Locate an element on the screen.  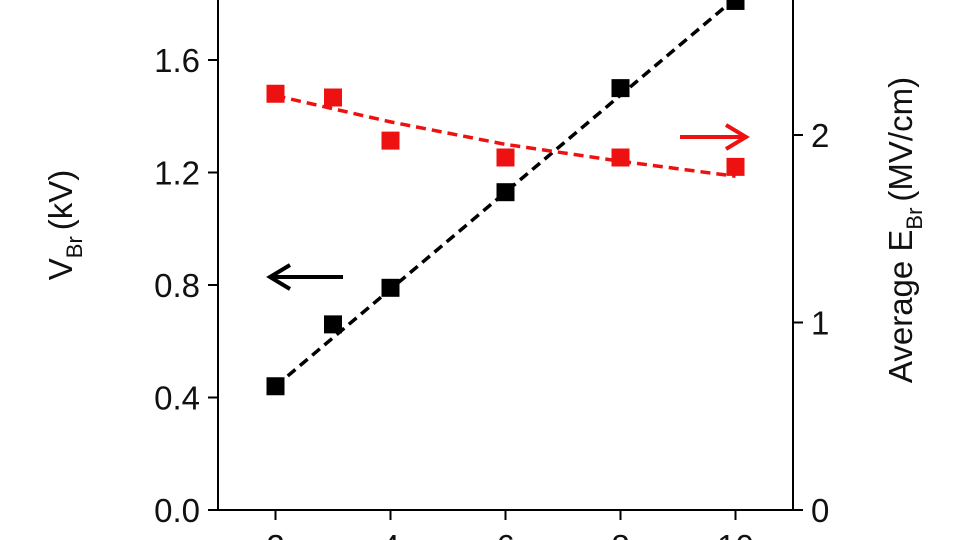
y2-label-main: Average E is located at coordinates (900, 307).